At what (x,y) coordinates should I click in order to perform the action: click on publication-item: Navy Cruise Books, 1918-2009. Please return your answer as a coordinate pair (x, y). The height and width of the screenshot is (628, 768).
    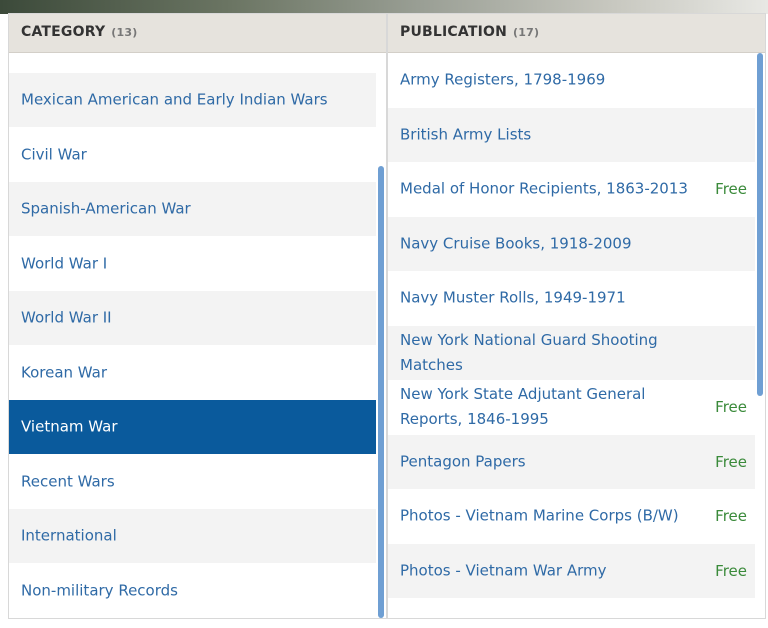
    Looking at the image, I should click on (571, 243).